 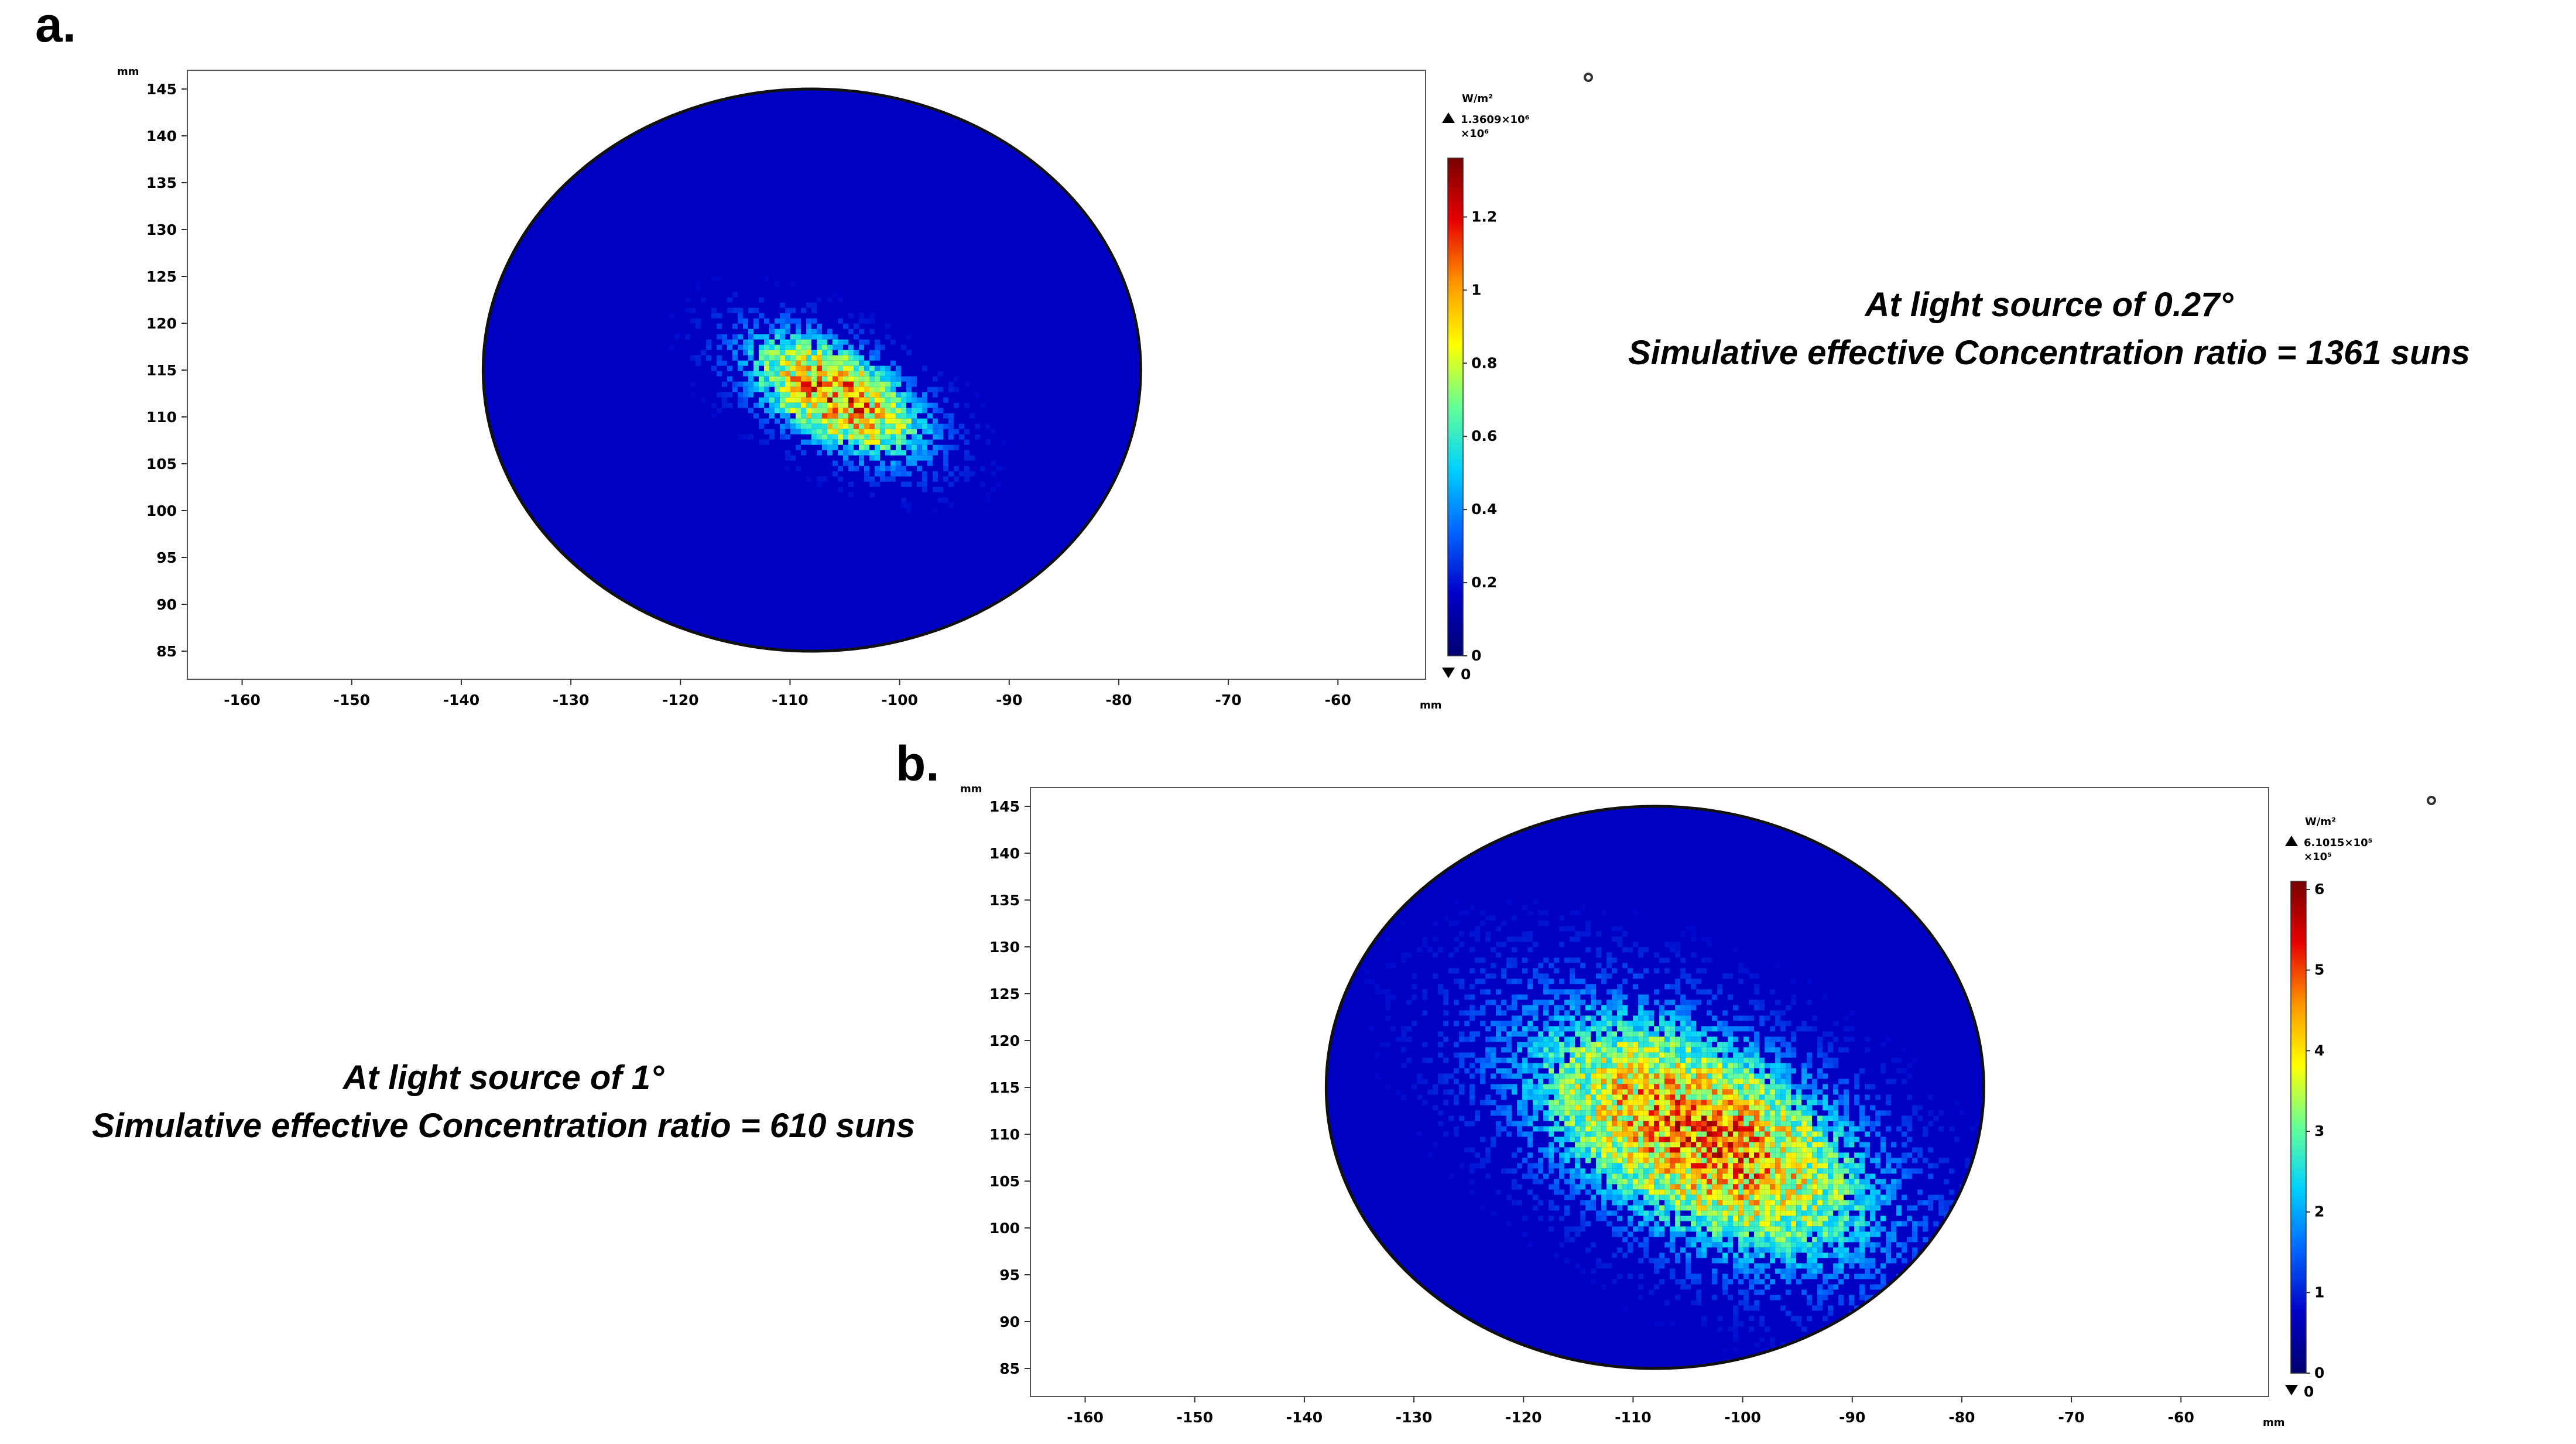 I want to click on colorbar-tick-label: 0.6, so click(x=1484, y=436).